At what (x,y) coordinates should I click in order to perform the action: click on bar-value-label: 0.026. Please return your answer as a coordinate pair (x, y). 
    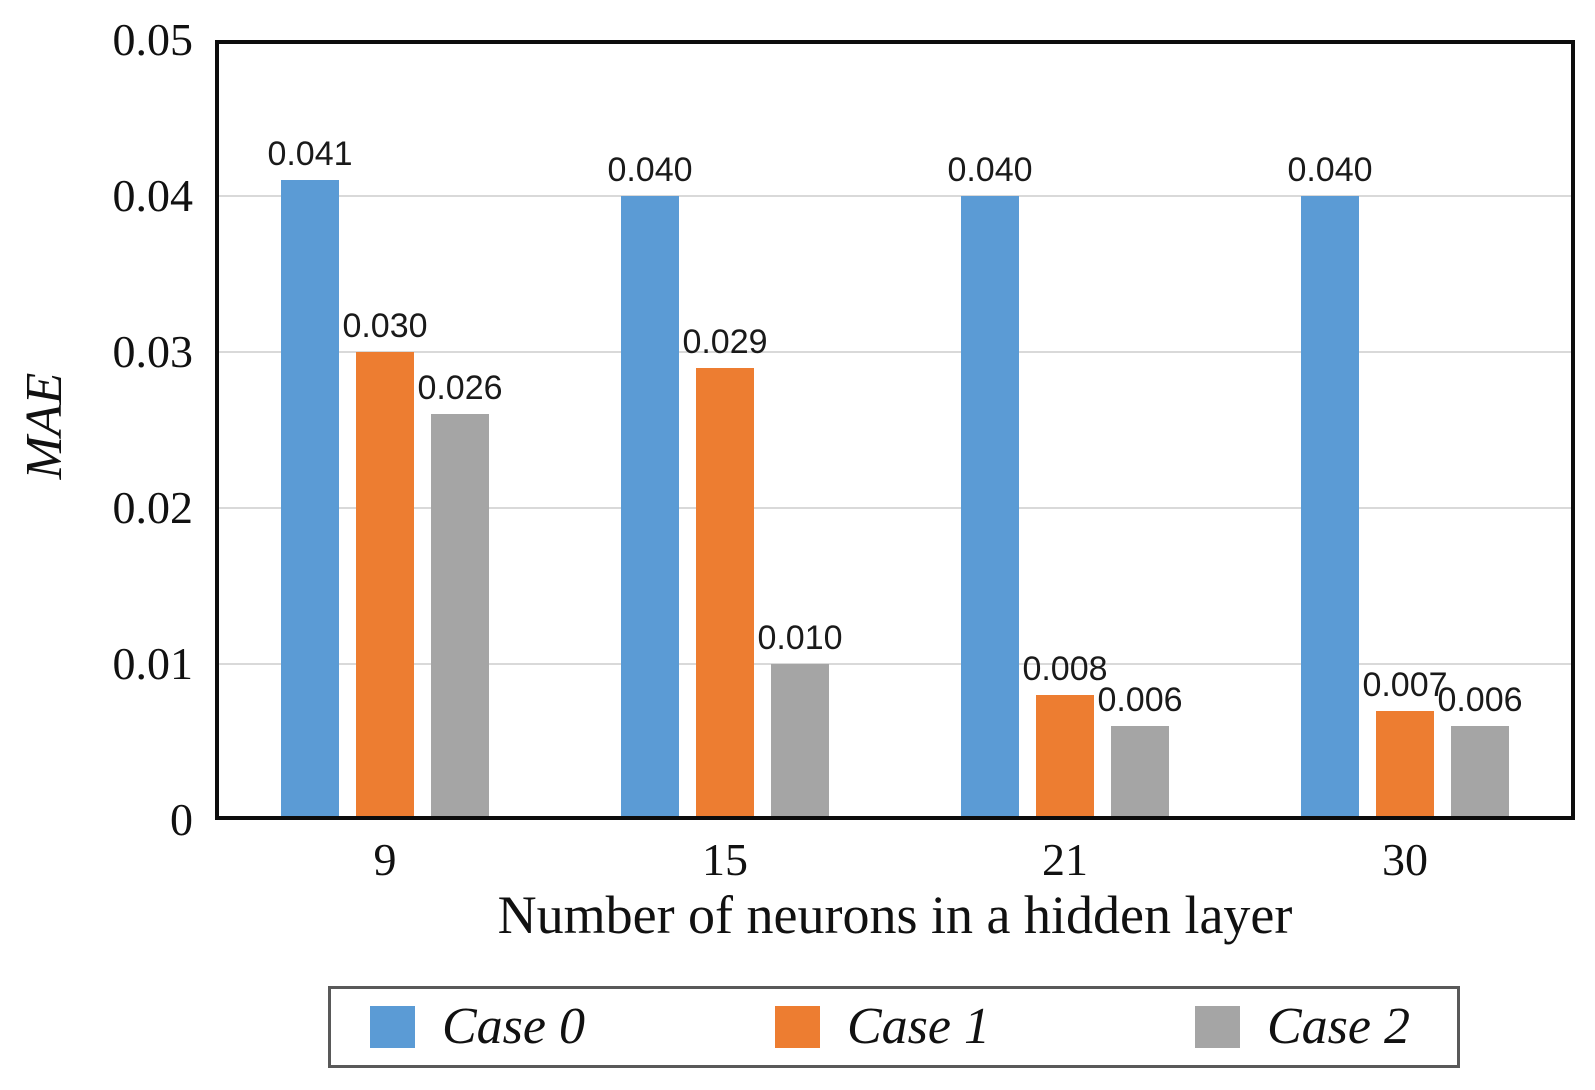
    Looking at the image, I should click on (460, 388).